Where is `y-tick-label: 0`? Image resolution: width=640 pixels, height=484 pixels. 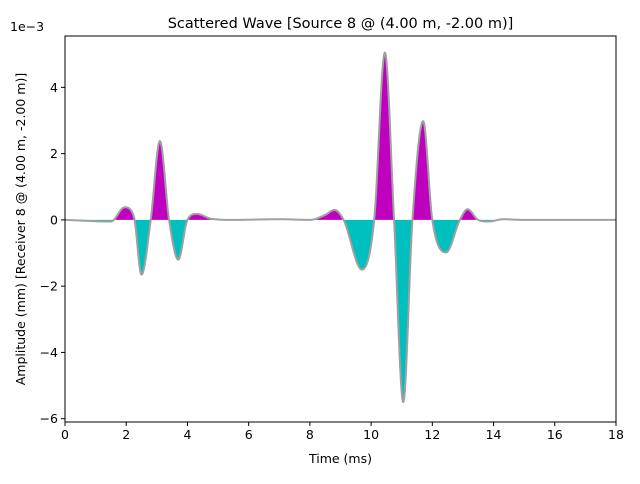
y-tick-label: 0 is located at coordinates (54, 219).